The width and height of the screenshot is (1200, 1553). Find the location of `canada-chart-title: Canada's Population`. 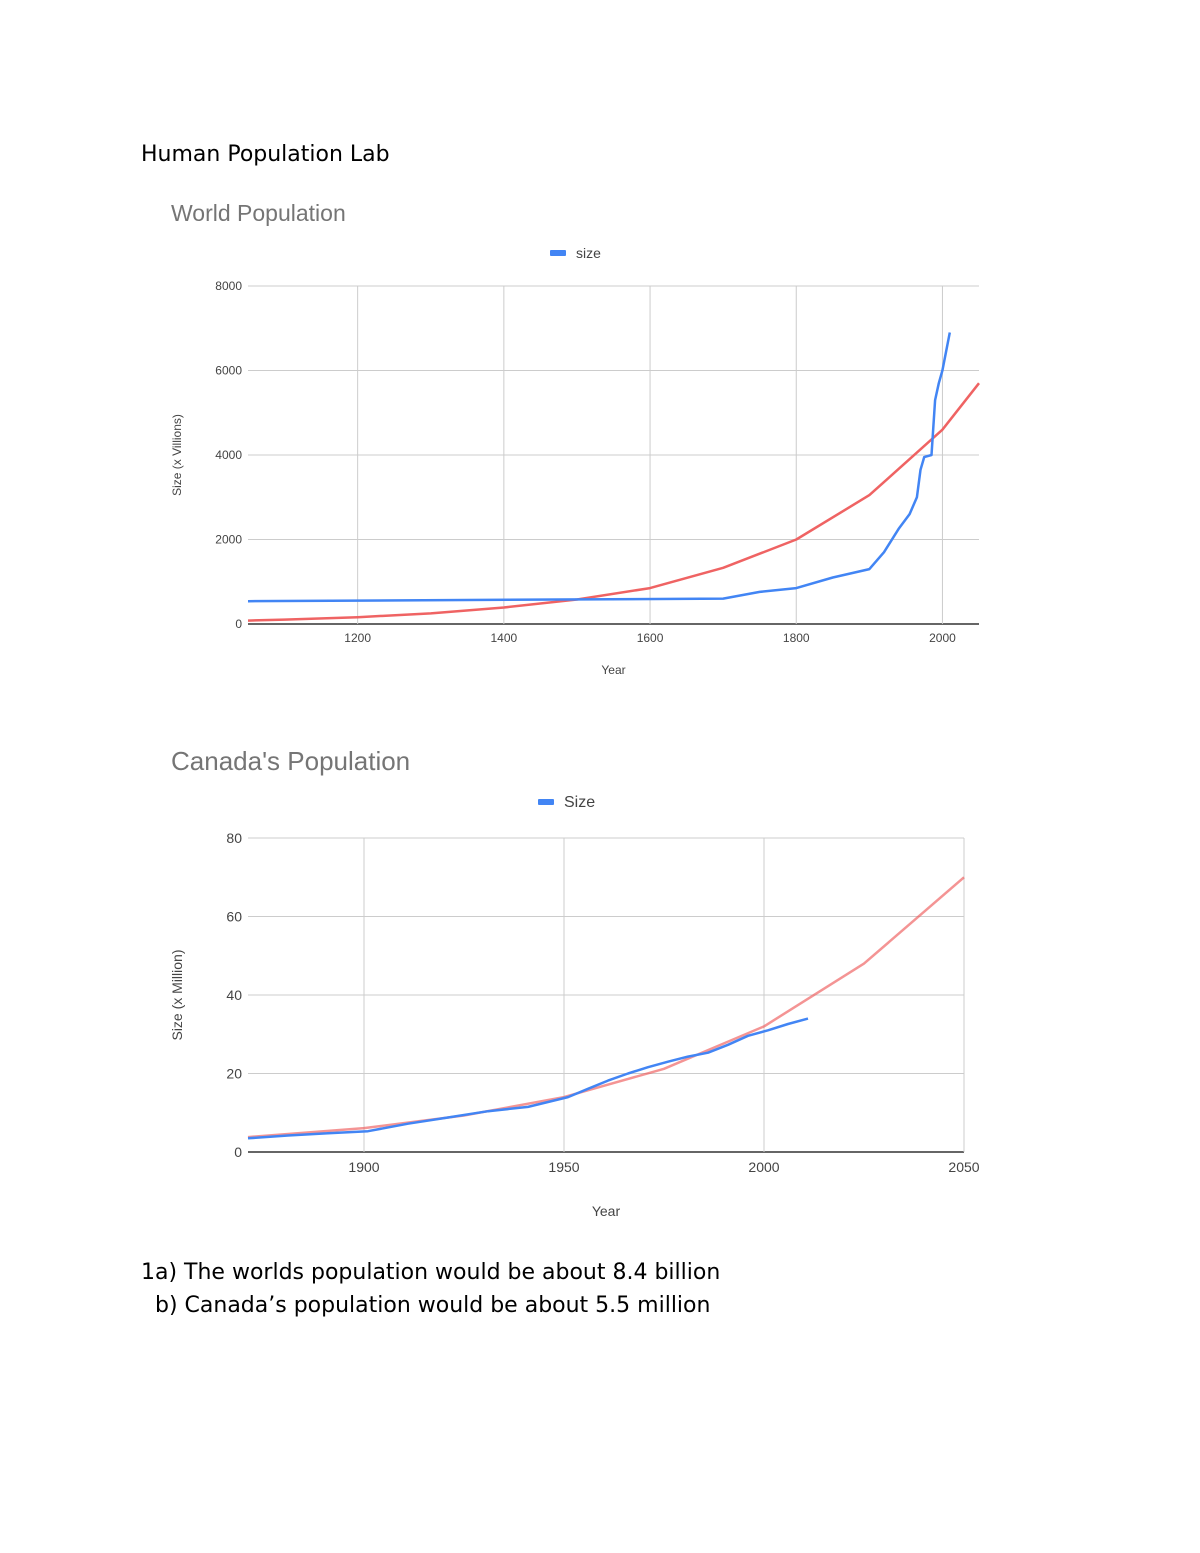

canada-chart-title: Canada's Population is located at coordinates (291, 761).